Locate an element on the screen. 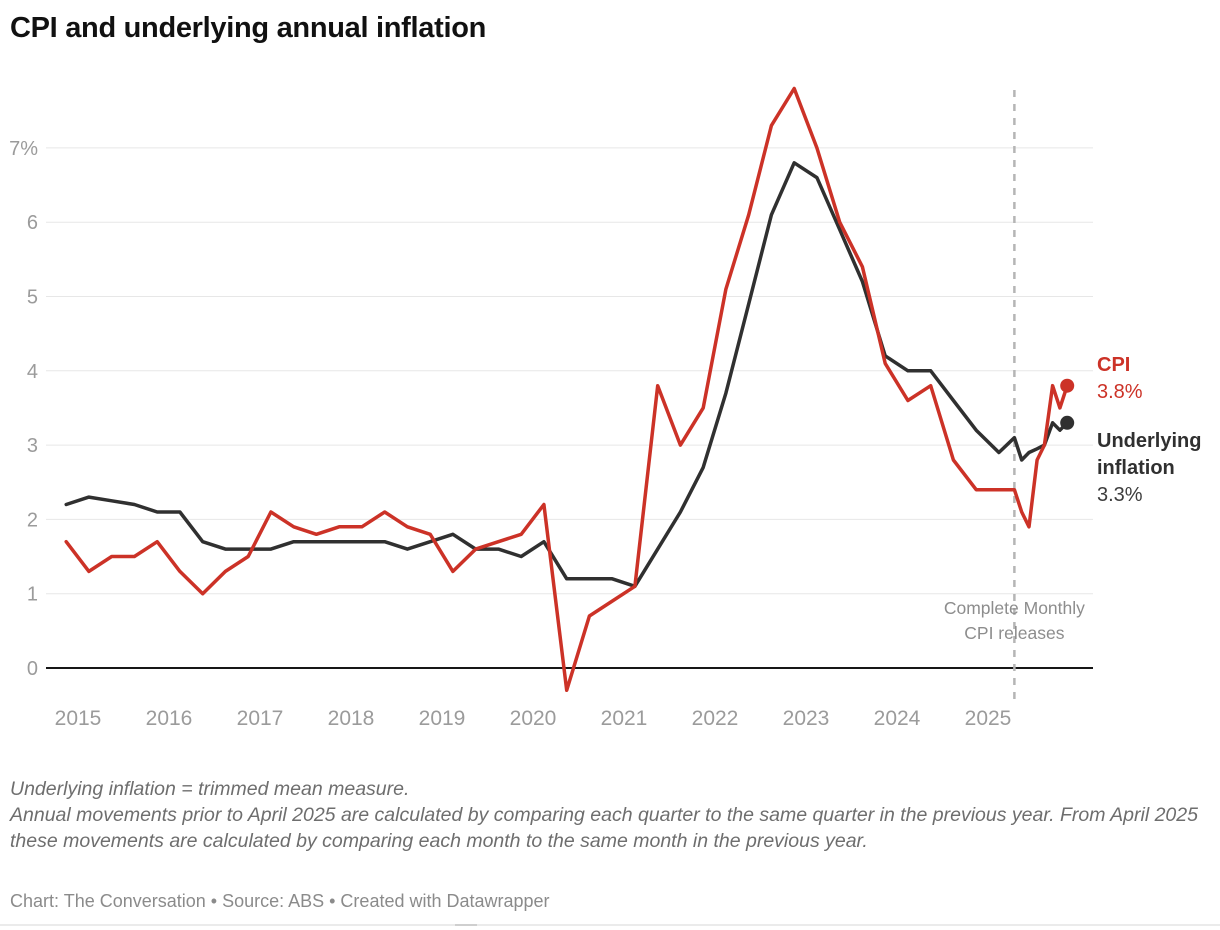 The width and height of the screenshot is (1220, 930). monthly-cutoff-annotation-line2: CPI releases is located at coordinates (1014, 633).